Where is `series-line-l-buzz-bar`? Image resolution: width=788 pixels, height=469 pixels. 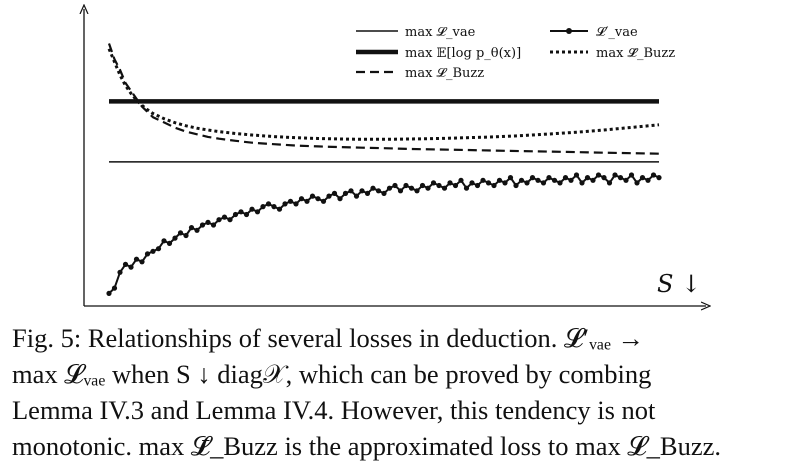
series-line-l-buzz-bar is located at coordinates (383, 94).